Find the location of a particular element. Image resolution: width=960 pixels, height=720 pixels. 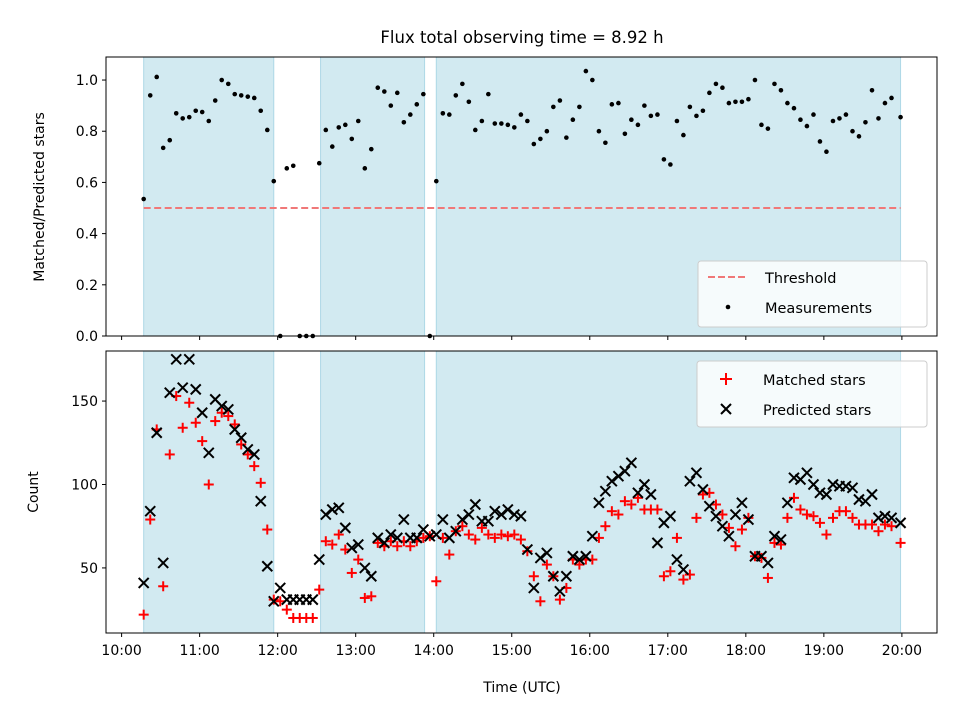

x-tick-label: 16:00 is located at coordinates (590, 651).